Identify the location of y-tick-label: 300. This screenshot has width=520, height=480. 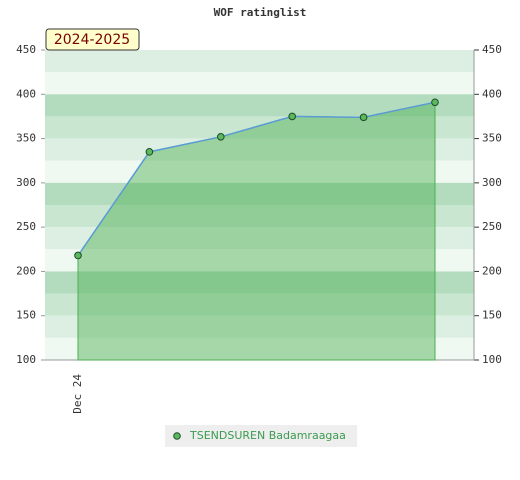
(26, 182).